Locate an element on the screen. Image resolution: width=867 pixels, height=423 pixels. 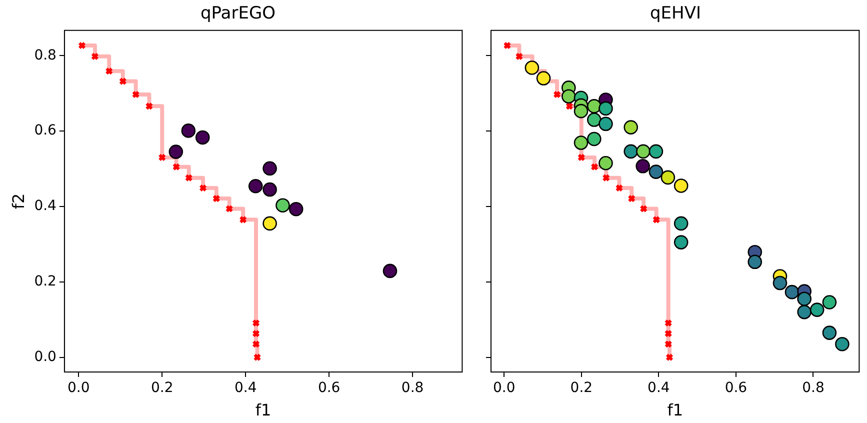
y-tick-label: 0.8 is located at coordinates (45, 55).